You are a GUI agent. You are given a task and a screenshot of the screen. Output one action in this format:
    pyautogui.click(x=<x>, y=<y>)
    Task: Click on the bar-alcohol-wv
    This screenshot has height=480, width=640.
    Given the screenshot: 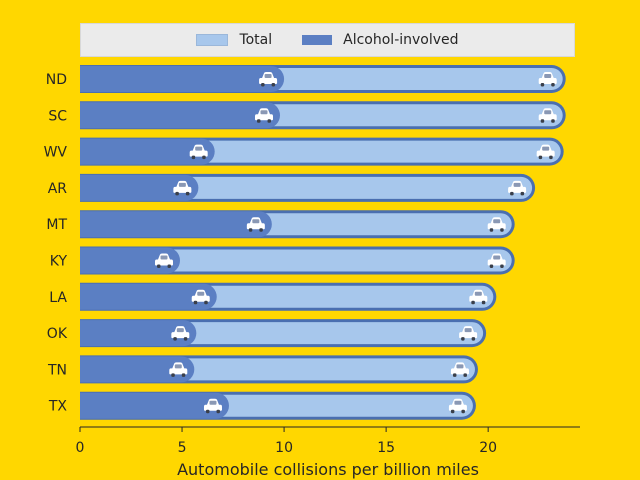 What is the action you would take?
    pyautogui.click(x=147, y=151)
    